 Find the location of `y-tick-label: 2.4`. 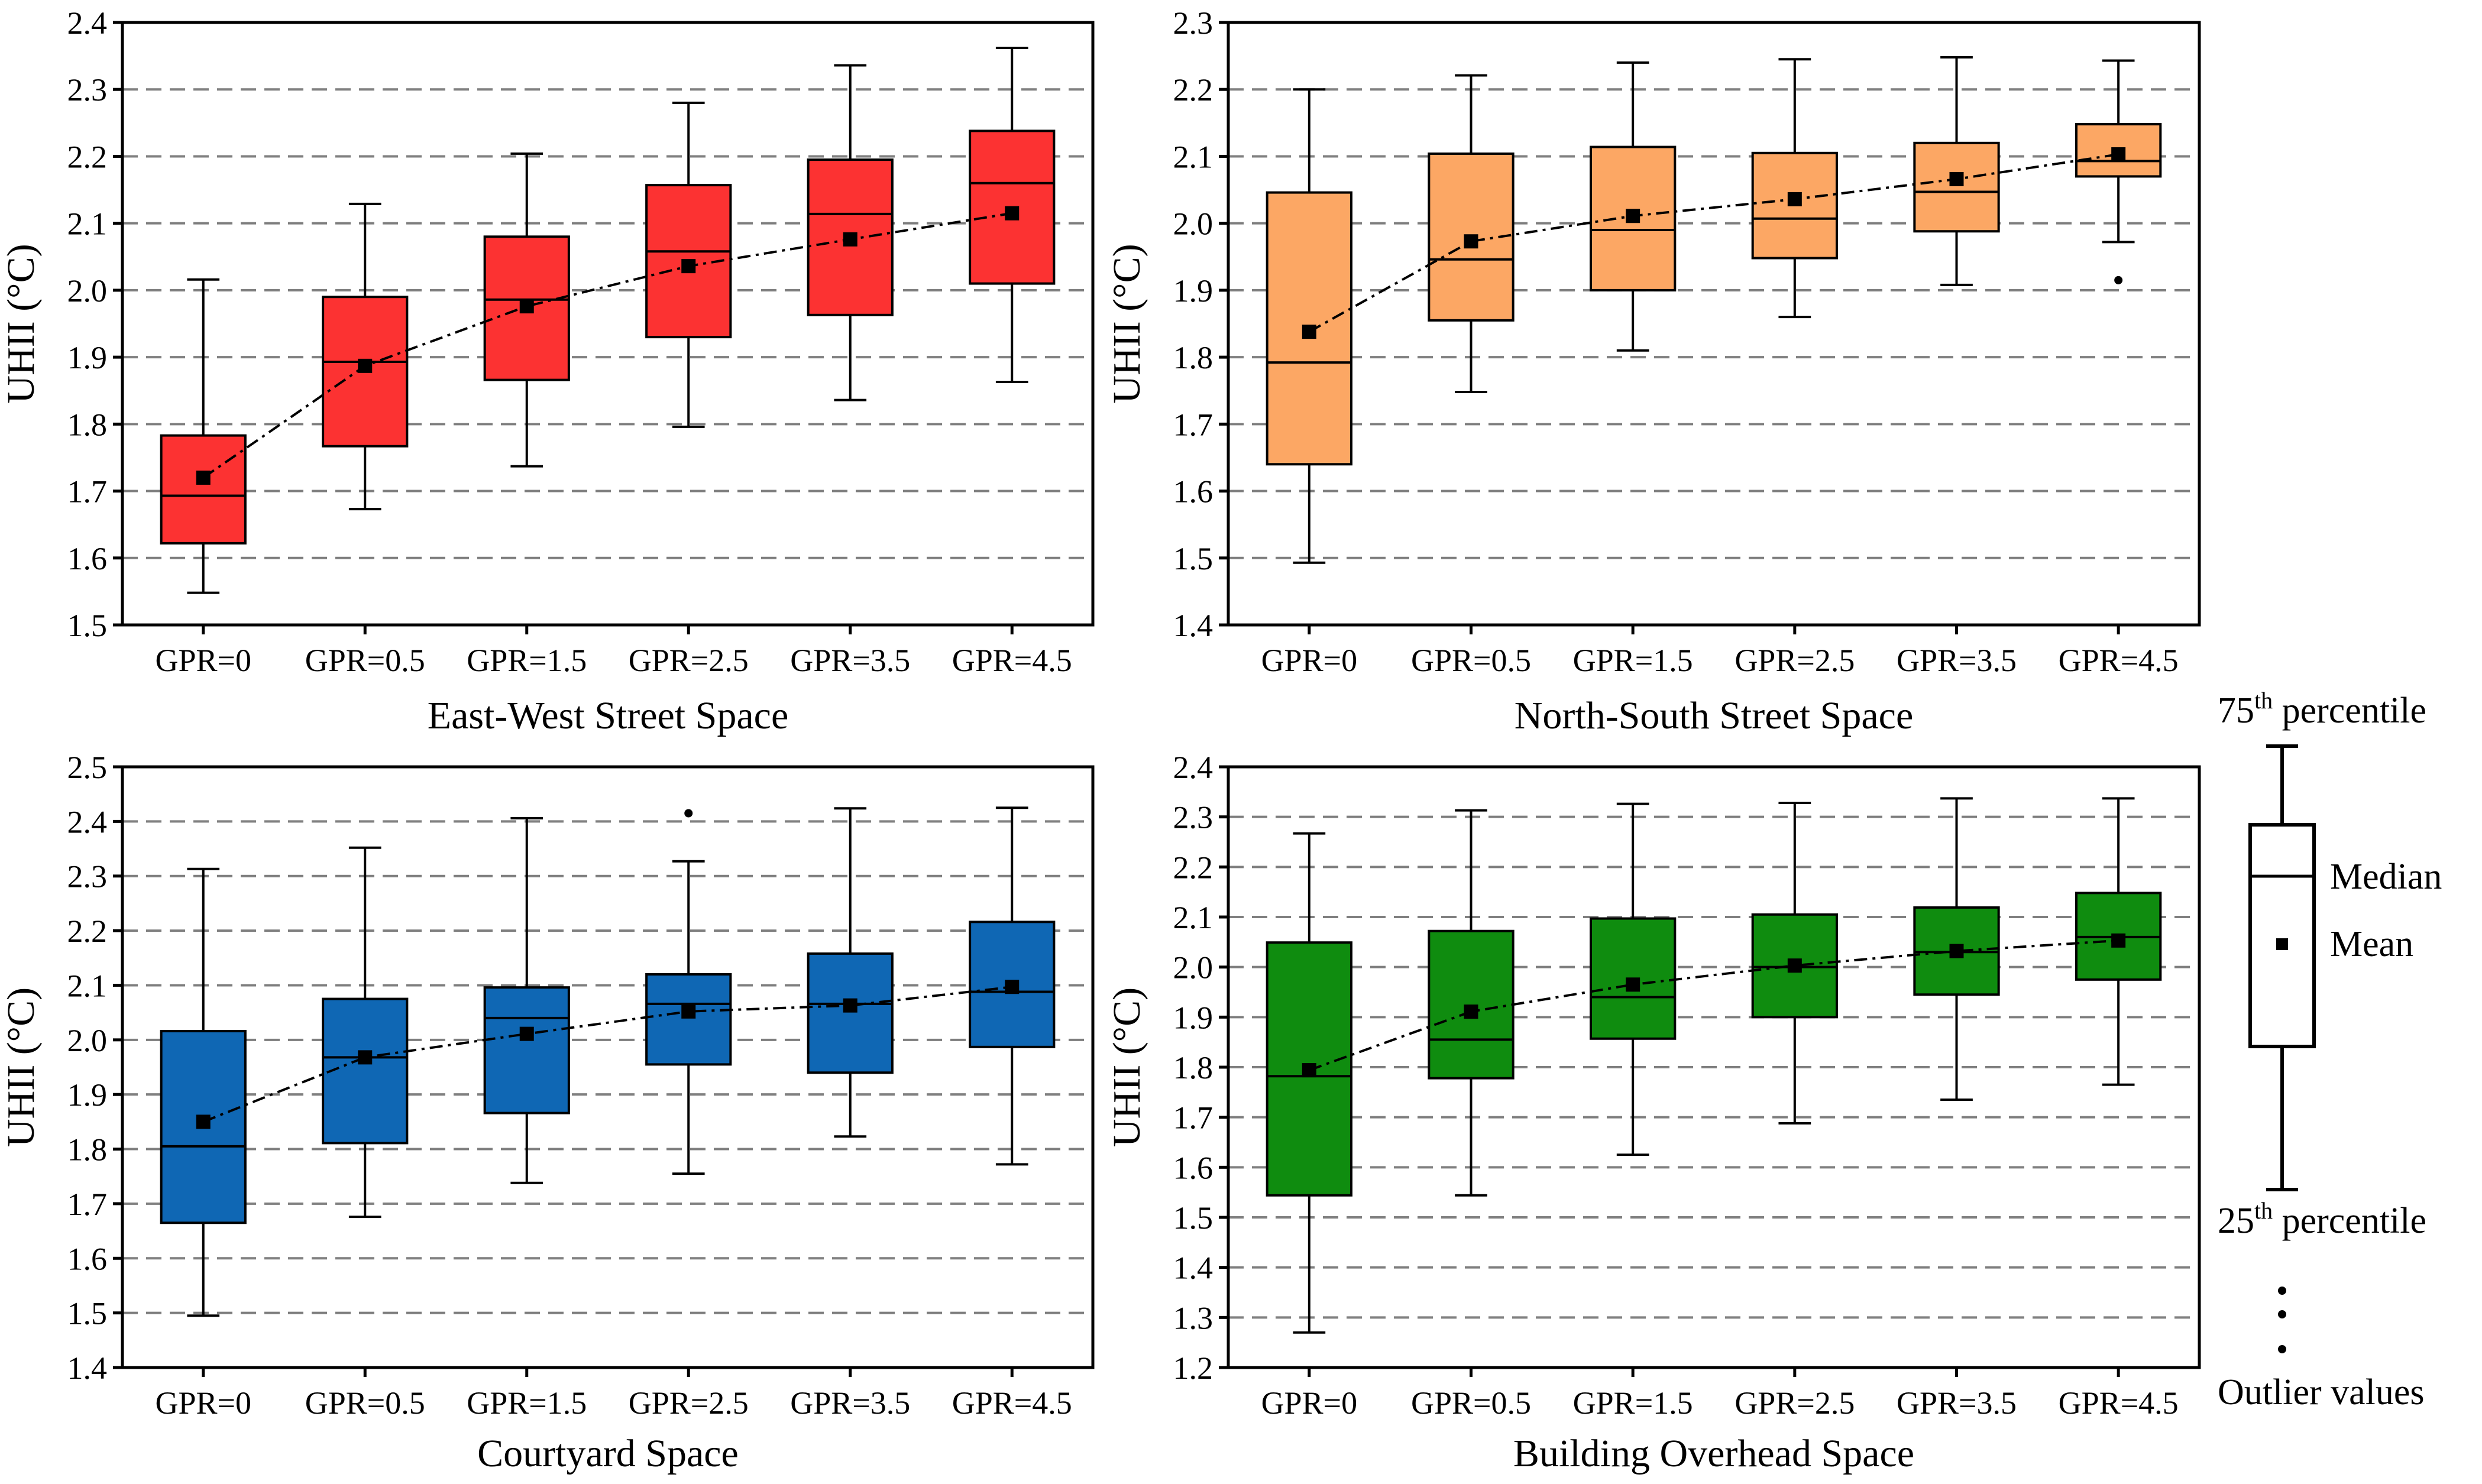

y-tick-label: 2.4 is located at coordinates (87, 822).